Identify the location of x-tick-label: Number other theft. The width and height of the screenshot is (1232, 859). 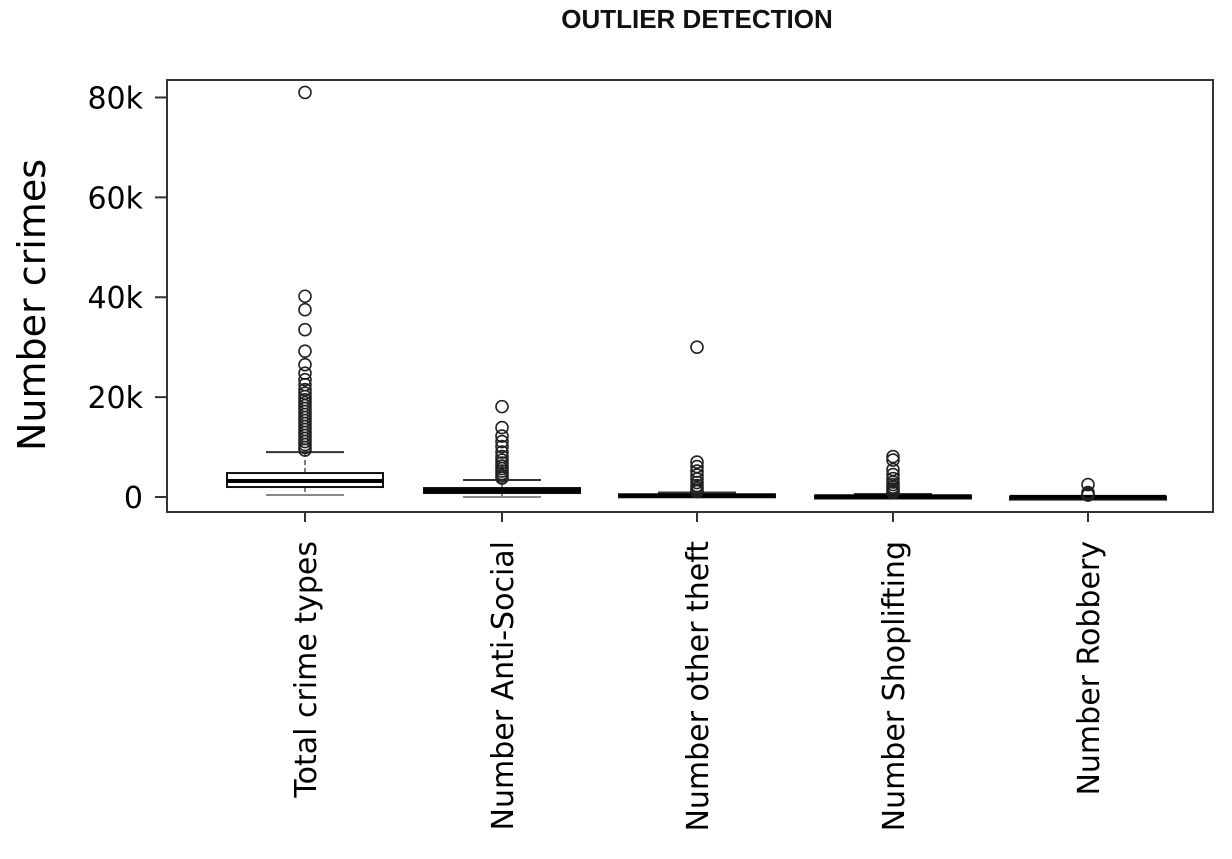
(698, 686).